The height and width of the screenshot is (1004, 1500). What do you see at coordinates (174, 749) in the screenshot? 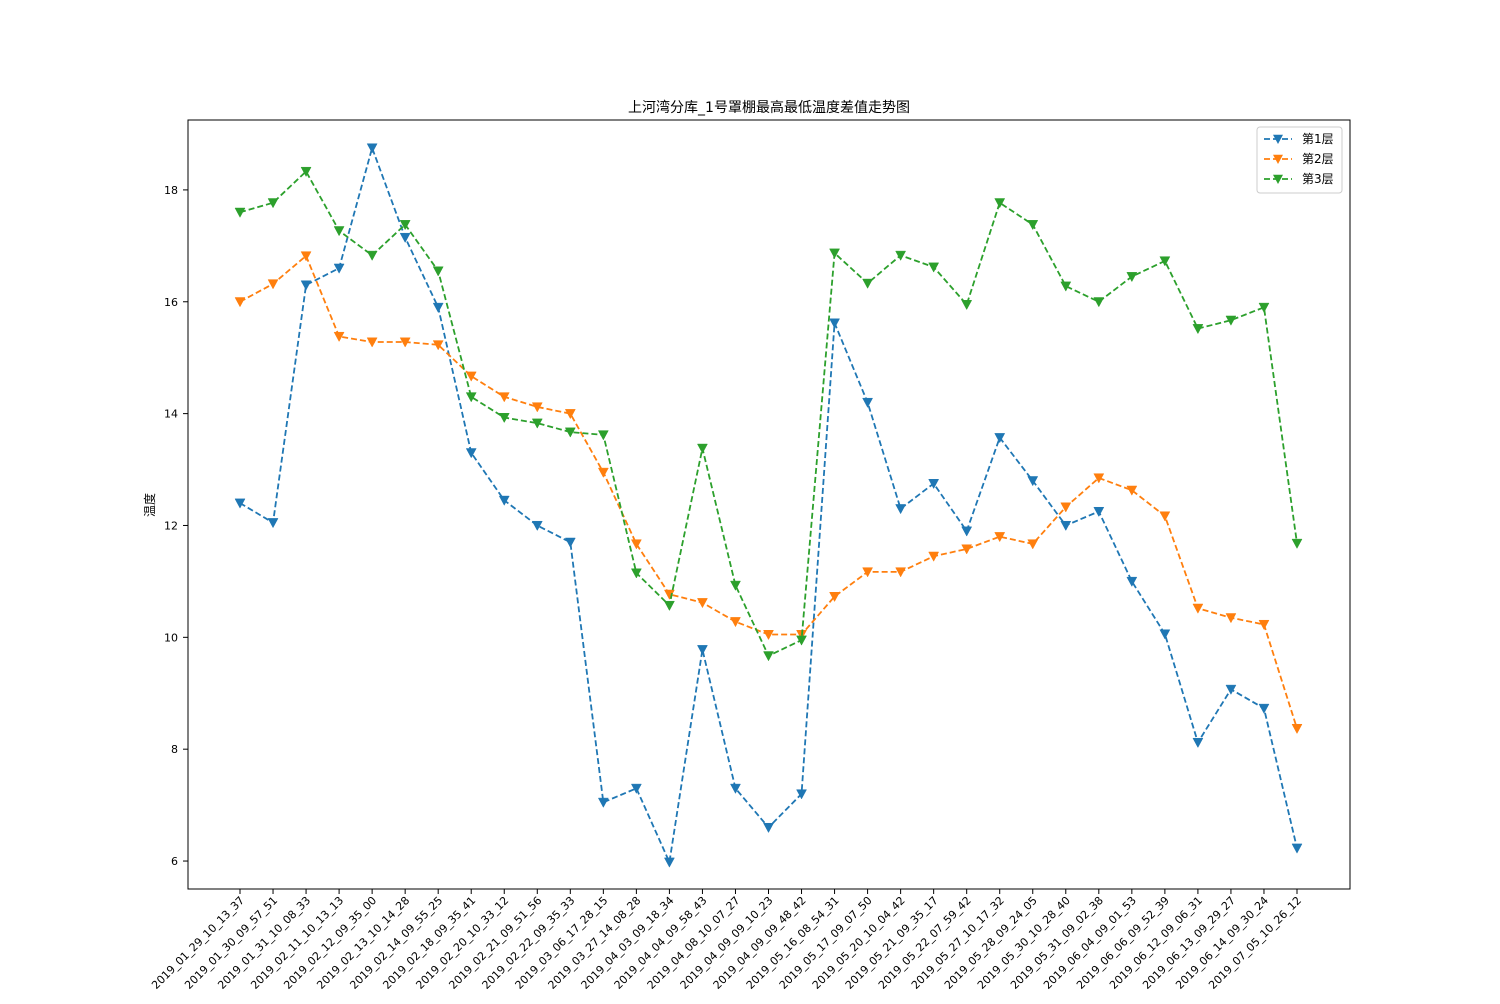
I see `y-tick-label: 8` at bounding box center [174, 749].